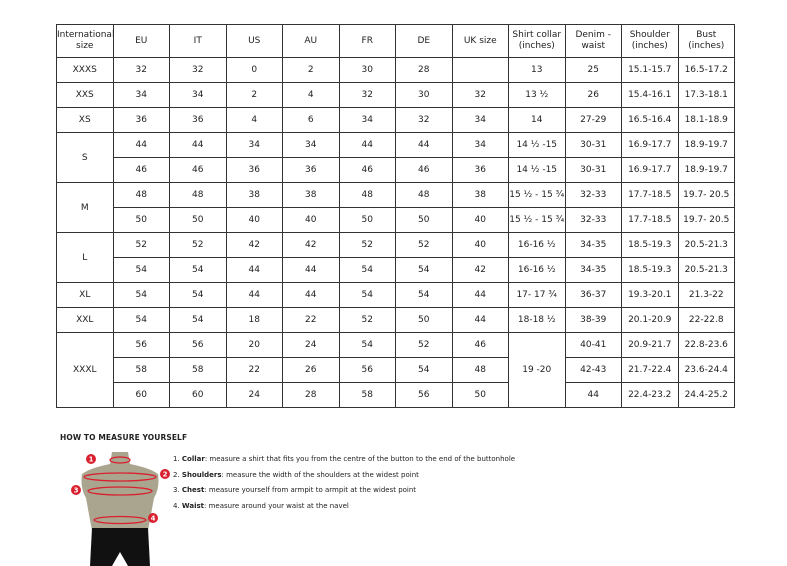  I want to click on table-cell: 30-31, so click(593, 145).